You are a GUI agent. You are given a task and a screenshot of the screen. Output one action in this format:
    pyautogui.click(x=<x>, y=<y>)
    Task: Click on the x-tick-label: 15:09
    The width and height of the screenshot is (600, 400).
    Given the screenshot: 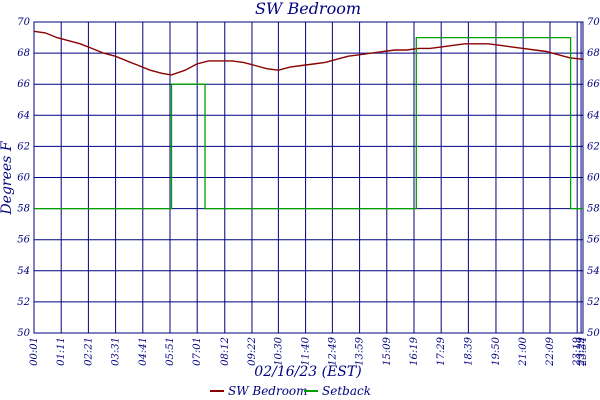 What is the action you would take?
    pyautogui.click(x=387, y=350)
    